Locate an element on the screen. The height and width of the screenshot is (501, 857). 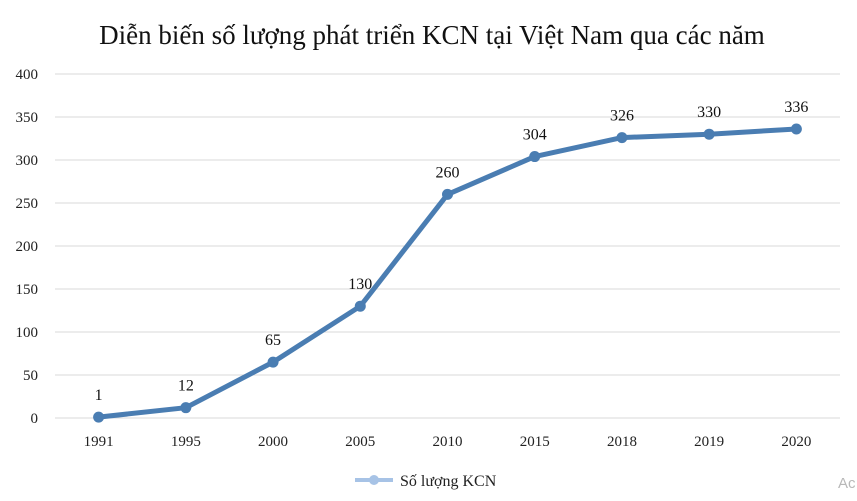
data-label: 330 is located at coordinates (709, 112).